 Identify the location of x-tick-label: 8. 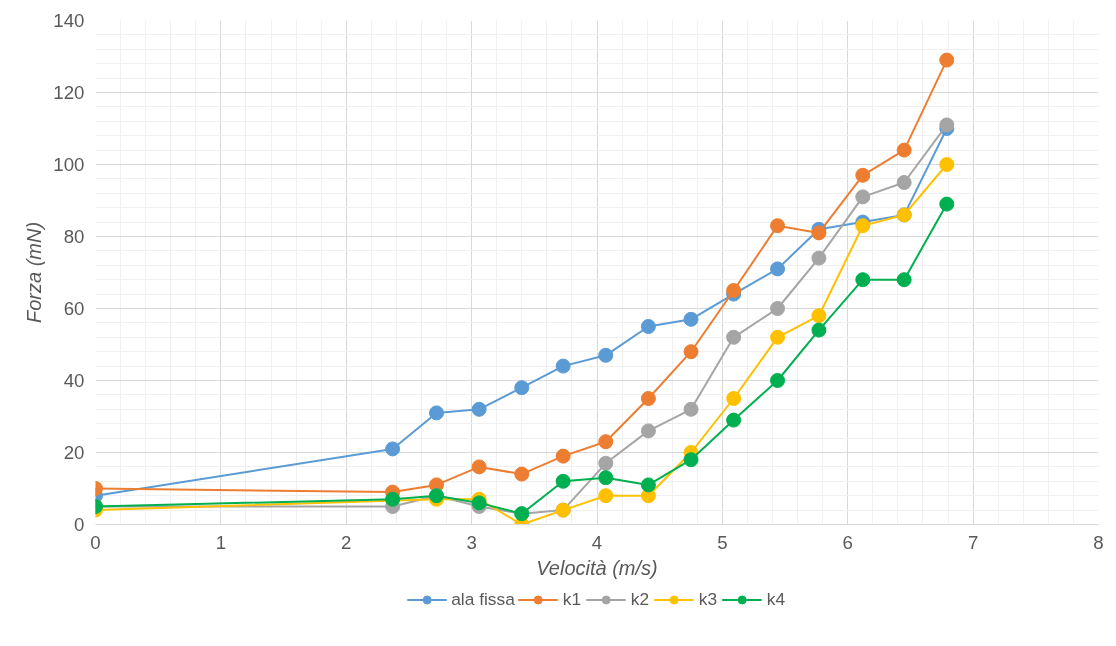
(1098, 542).